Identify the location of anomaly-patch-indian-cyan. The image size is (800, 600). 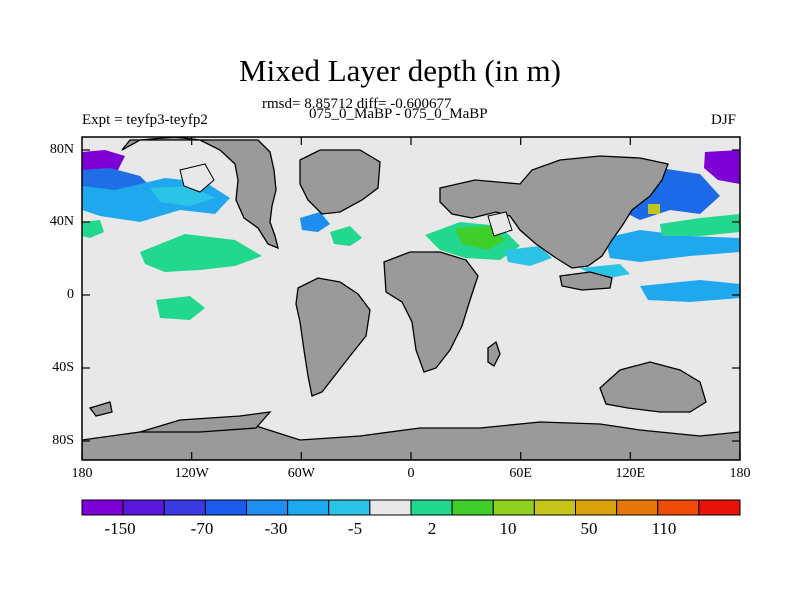
(528, 256).